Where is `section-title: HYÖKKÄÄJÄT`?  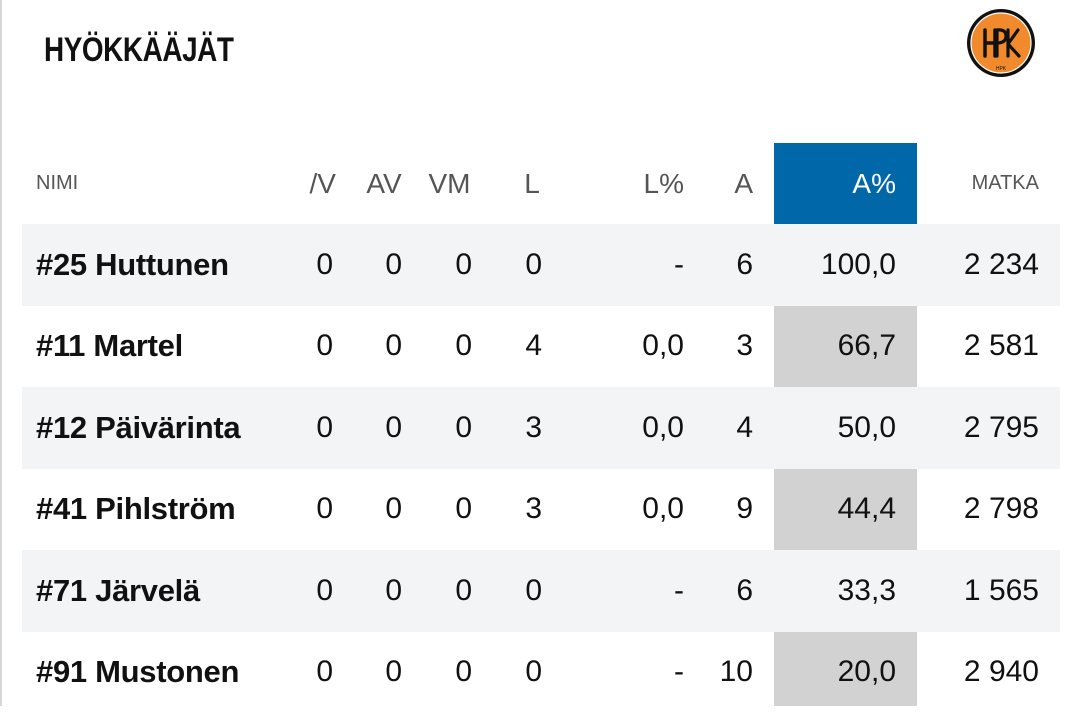 section-title: HYÖKKÄÄJÄT is located at coordinates (139, 50).